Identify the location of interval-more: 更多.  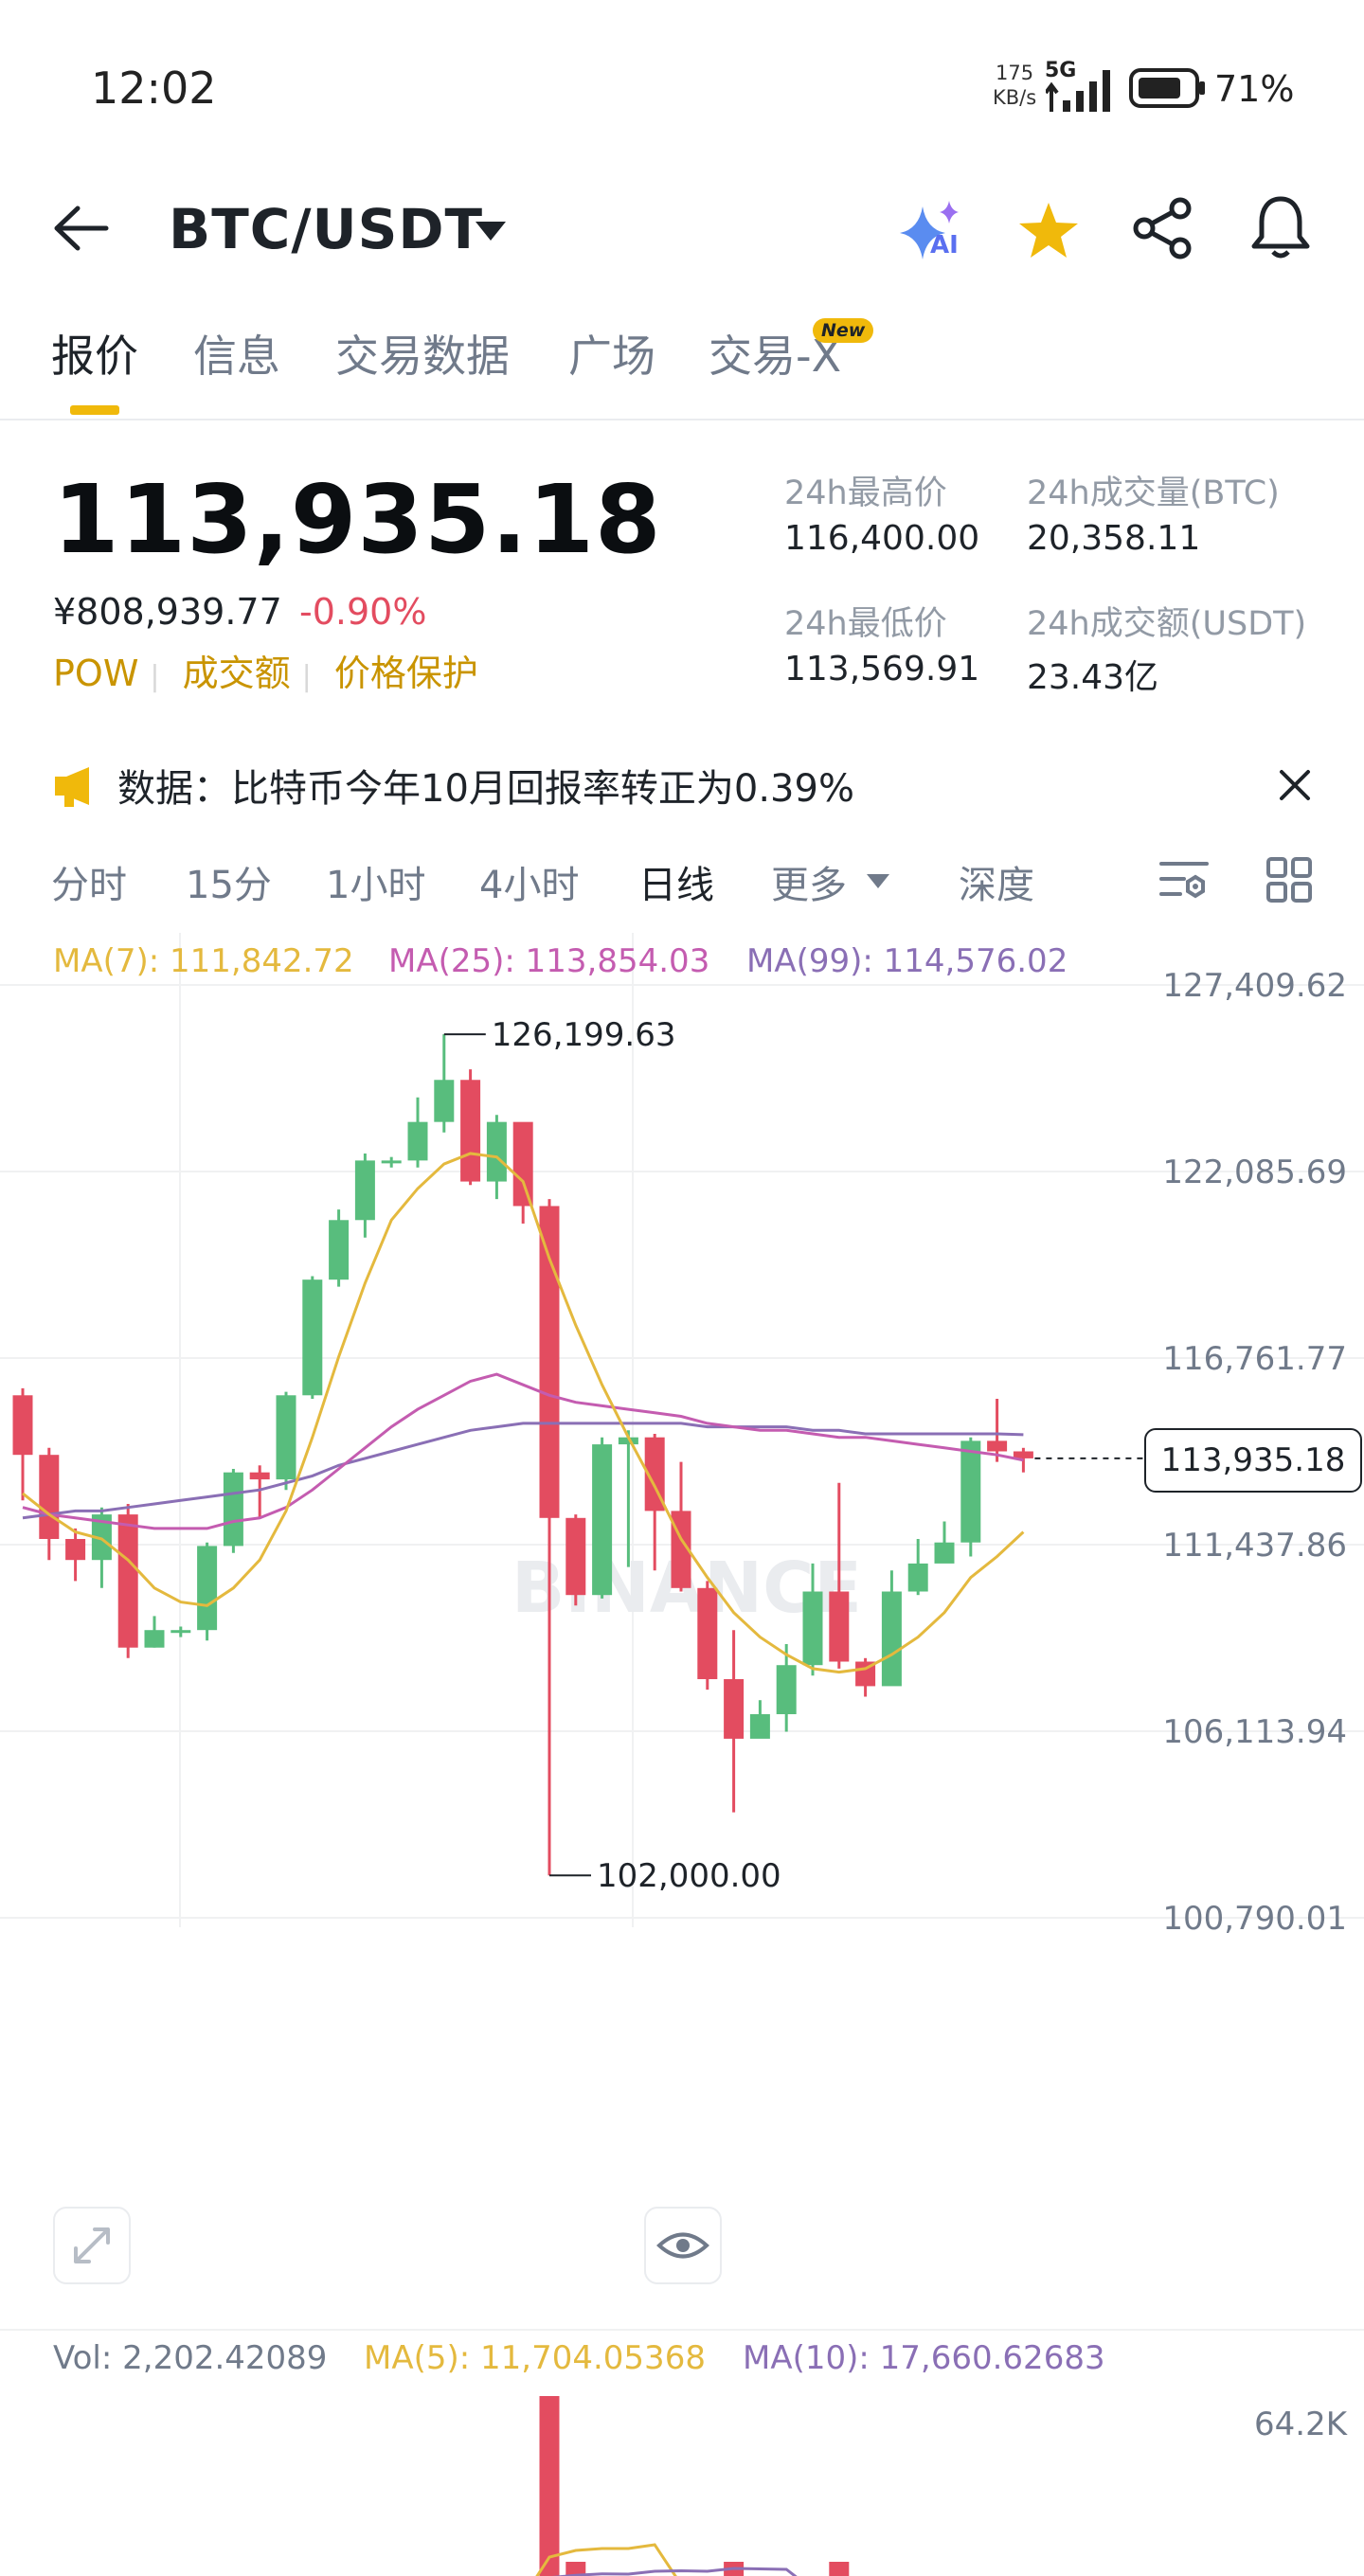
(809, 885).